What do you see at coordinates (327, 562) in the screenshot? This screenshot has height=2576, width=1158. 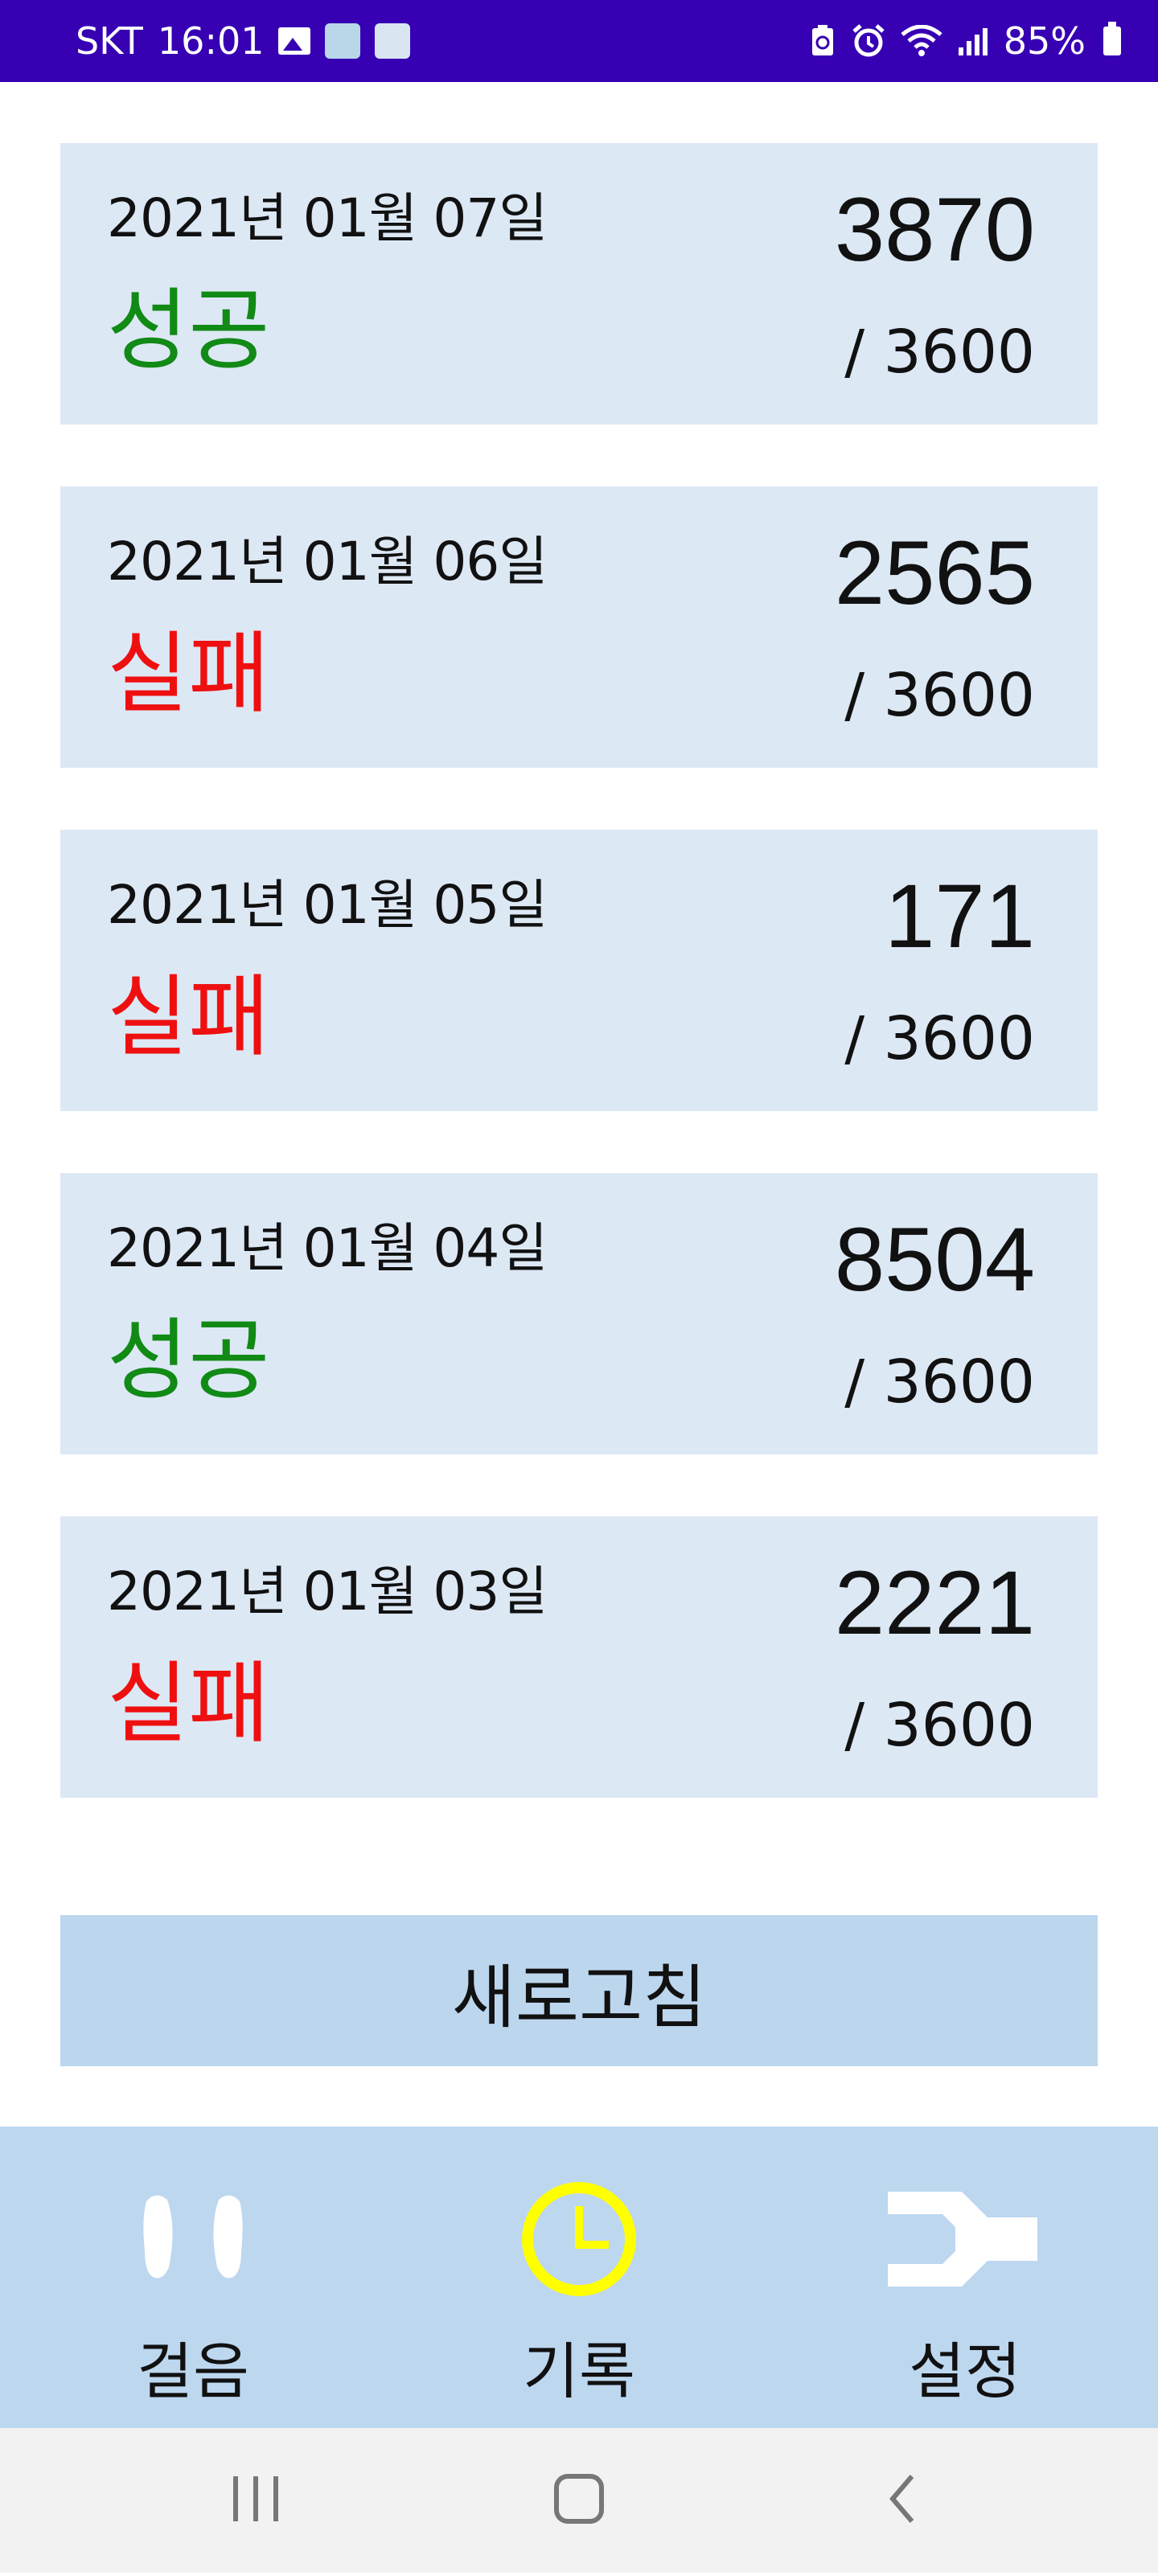 I see `record-date: 2021년 01월 06일` at bounding box center [327, 562].